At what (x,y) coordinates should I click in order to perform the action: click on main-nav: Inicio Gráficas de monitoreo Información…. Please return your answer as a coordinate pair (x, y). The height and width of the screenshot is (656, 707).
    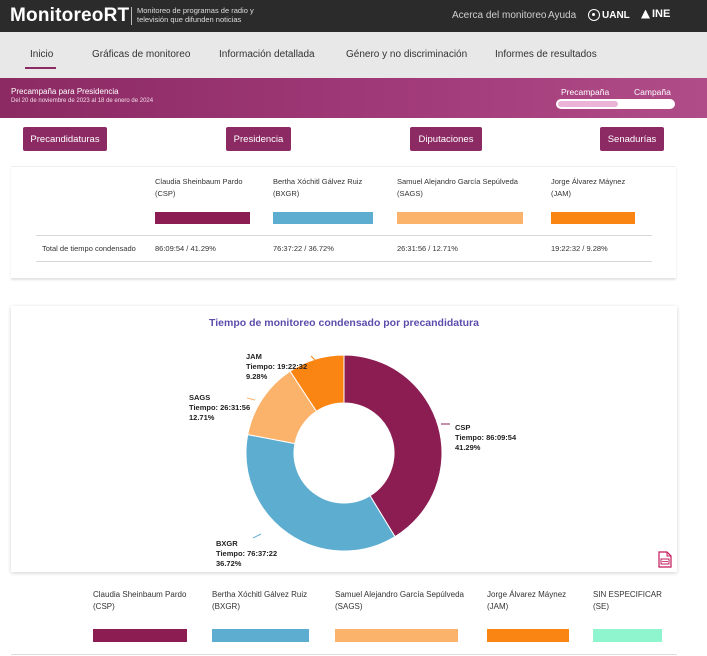
    Looking at the image, I should click on (353, 55).